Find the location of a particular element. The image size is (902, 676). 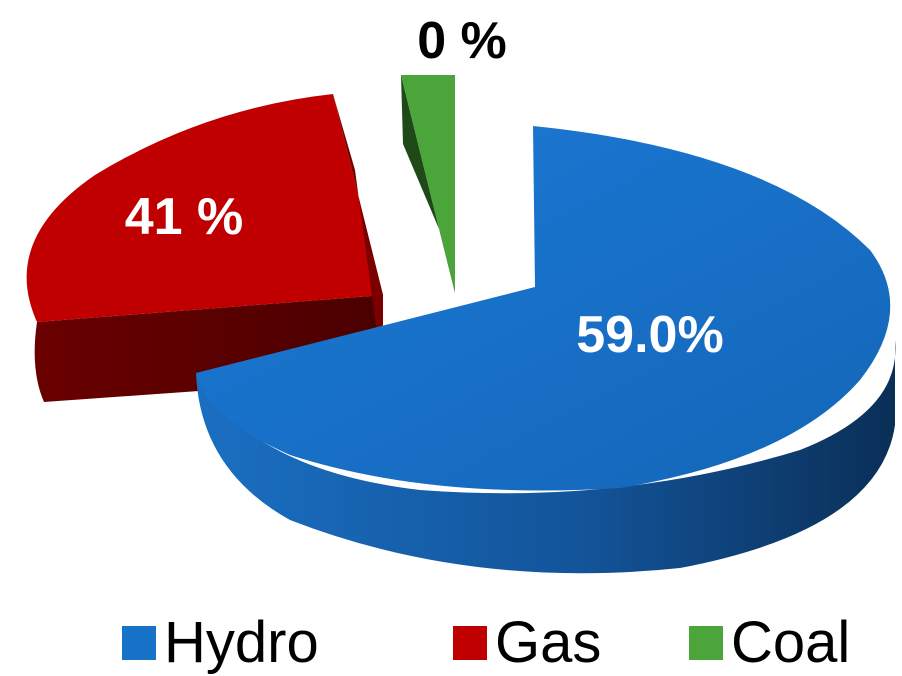

slice-gas-top is located at coordinates (205, 208).